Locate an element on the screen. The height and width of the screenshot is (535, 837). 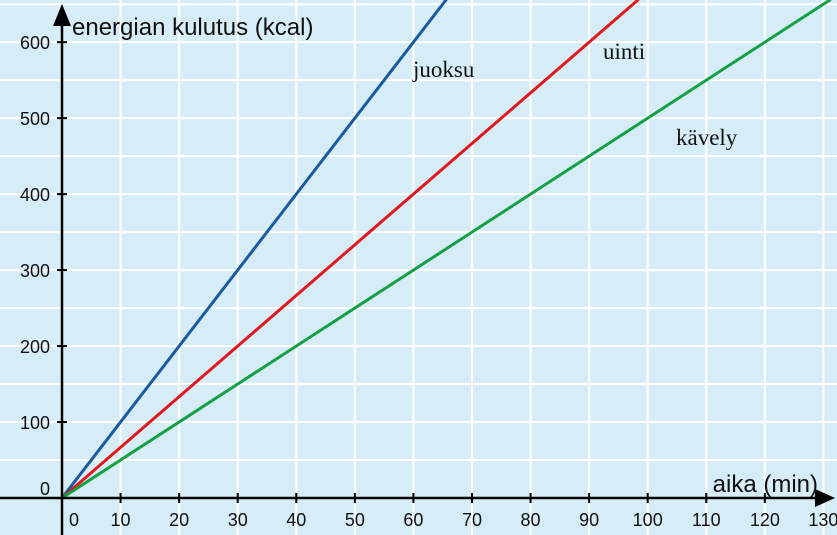
series-label-kavely: kävely is located at coordinates (707, 137).